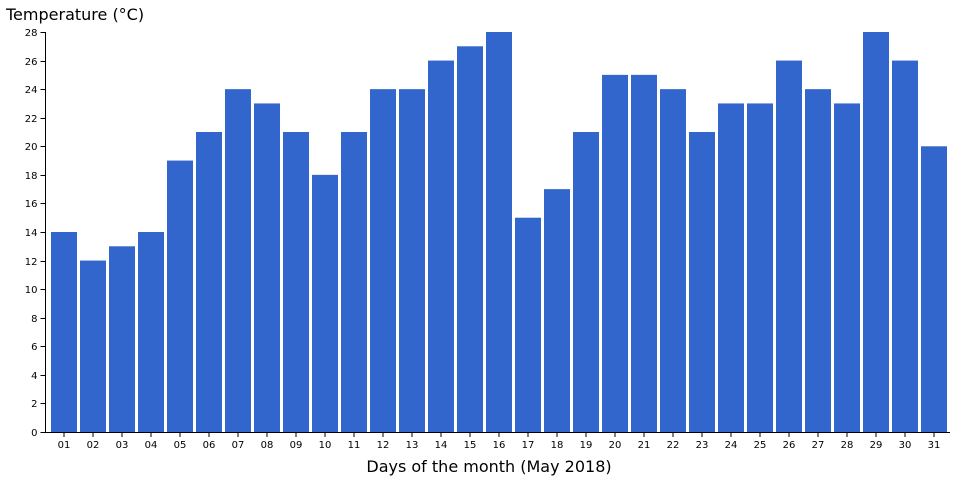 The width and height of the screenshot is (955, 479). I want to click on x-tick-label: 09, so click(296, 445).